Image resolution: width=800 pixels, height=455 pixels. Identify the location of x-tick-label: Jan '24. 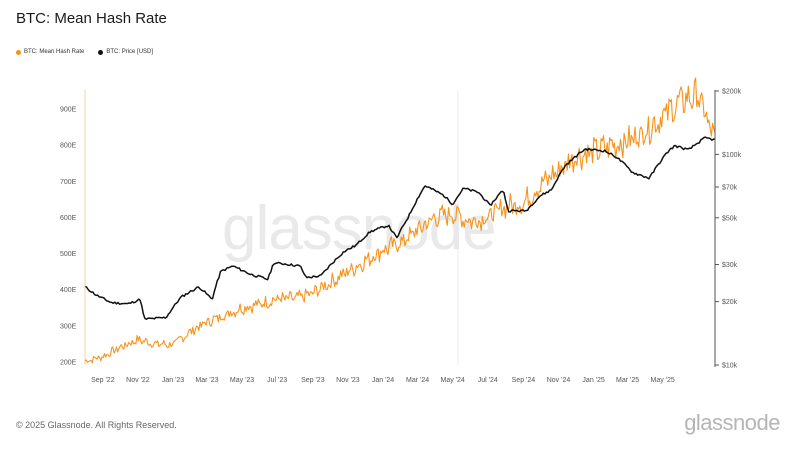
(383, 380).